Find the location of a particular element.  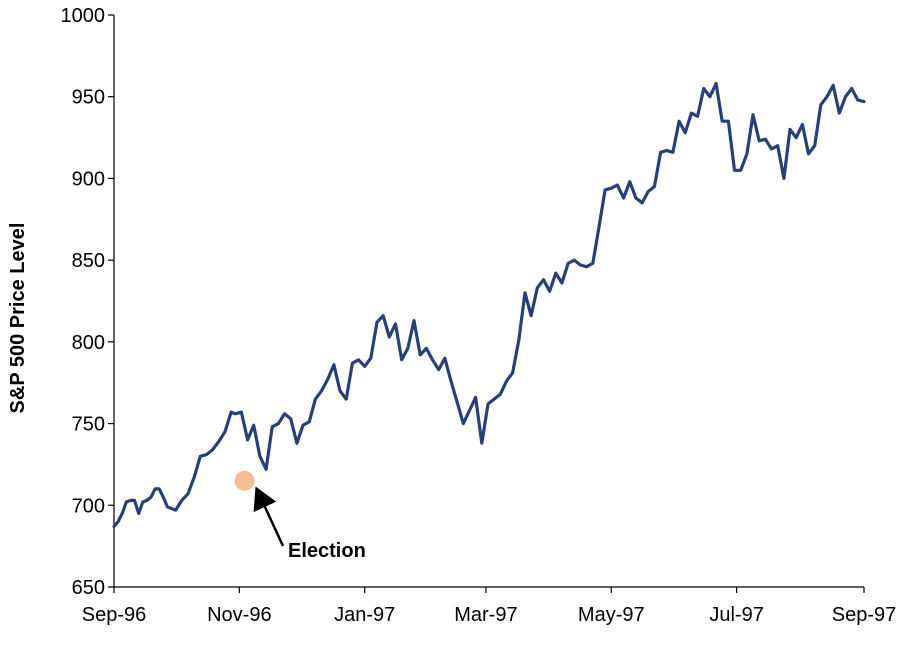

x-tick-label: Nov-96 is located at coordinates (239, 615).